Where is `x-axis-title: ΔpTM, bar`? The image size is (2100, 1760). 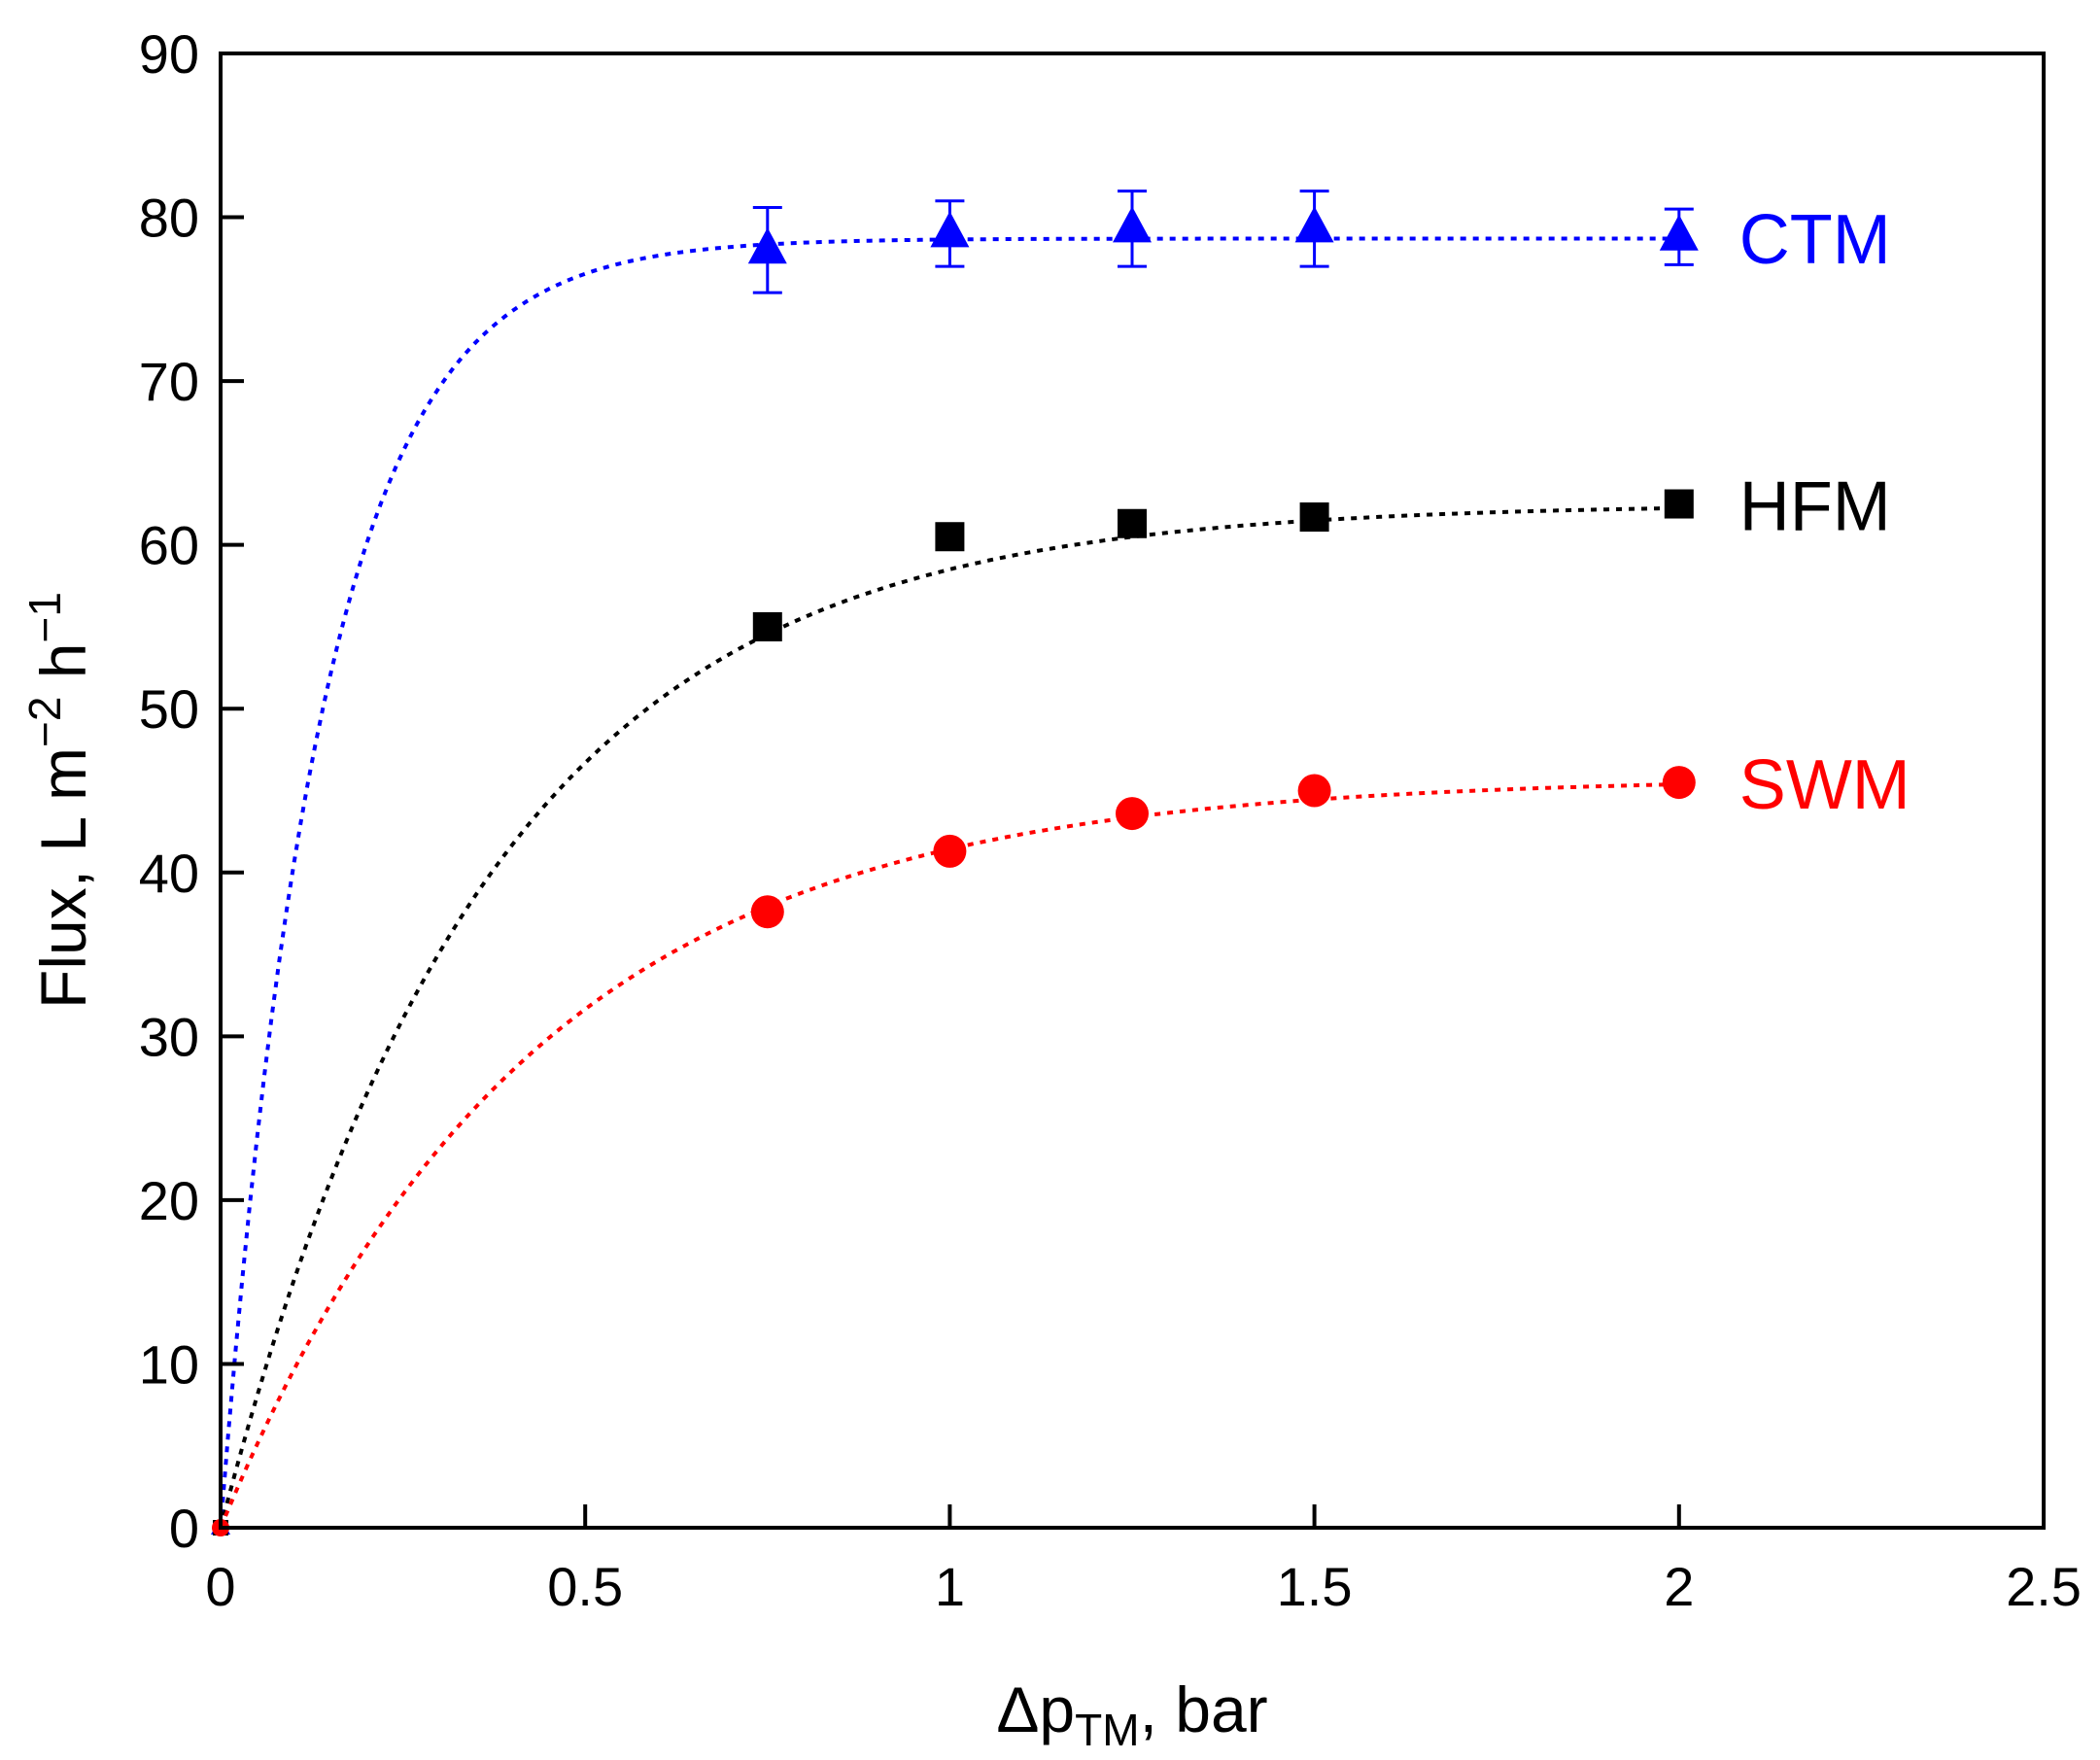
x-axis-title: ΔpTM, bar is located at coordinates (1131, 1715).